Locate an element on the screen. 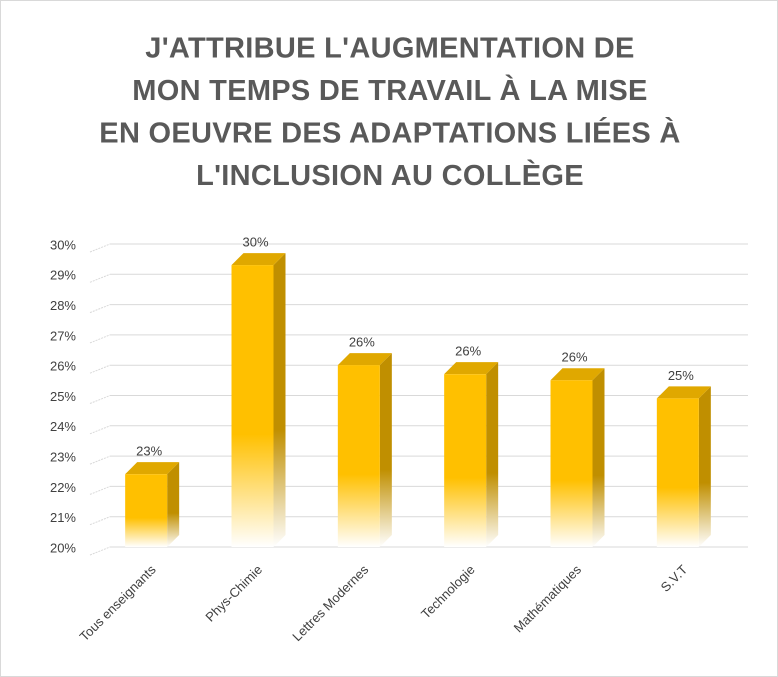  chart-title: EN OEUVRE DES ADAPTATIONS LIÉES À is located at coordinates (389, 133).